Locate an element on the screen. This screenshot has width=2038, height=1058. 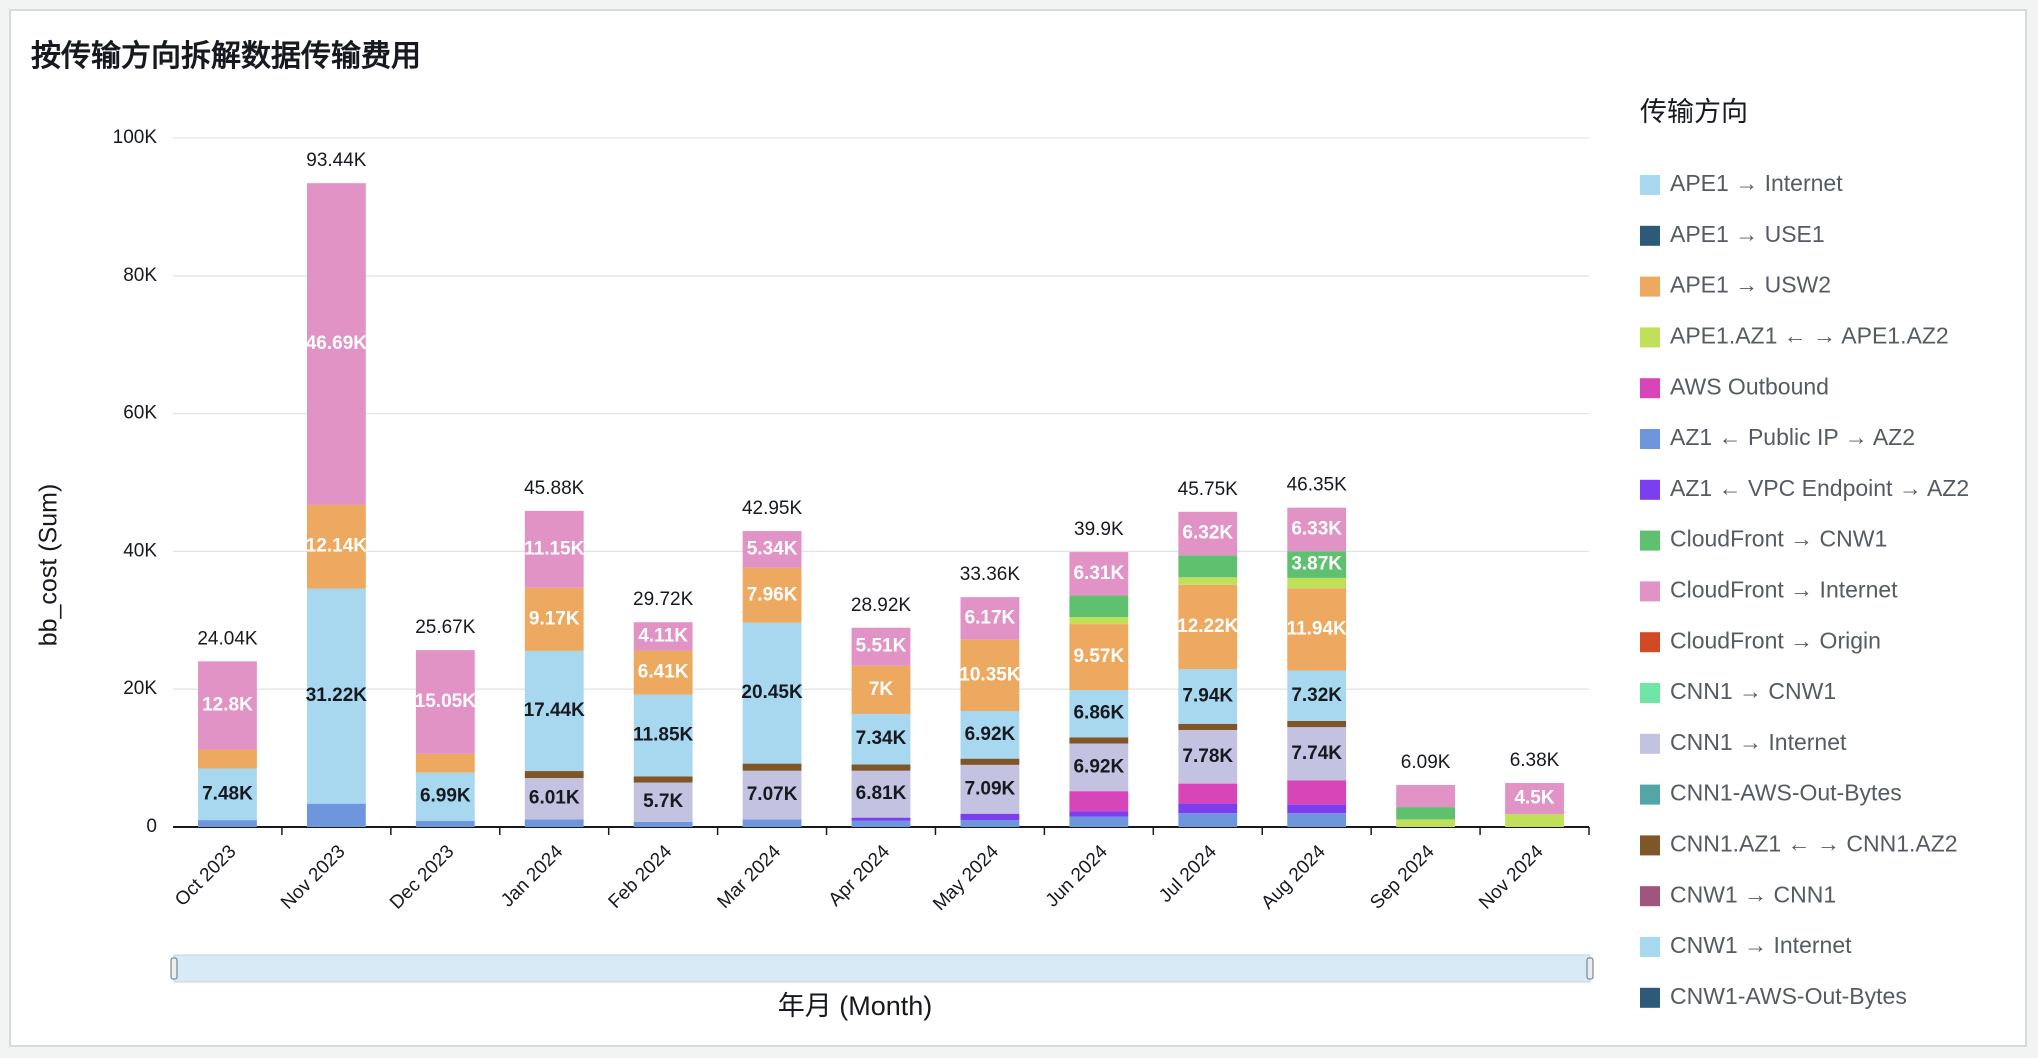
legend-label: CNN1-AWS-Out-Bytes is located at coordinates (1786, 793).